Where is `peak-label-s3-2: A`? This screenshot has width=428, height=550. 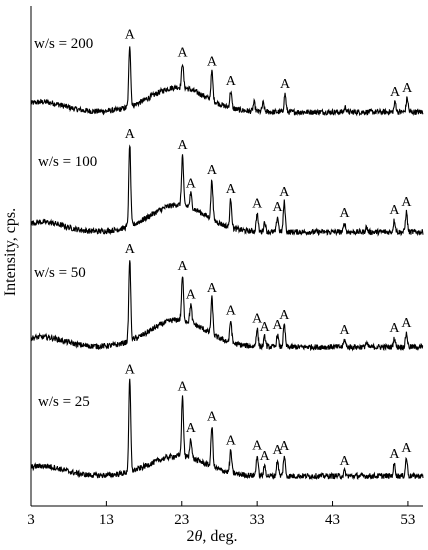
peak-label-s3-2: A is located at coordinates (182, 266).